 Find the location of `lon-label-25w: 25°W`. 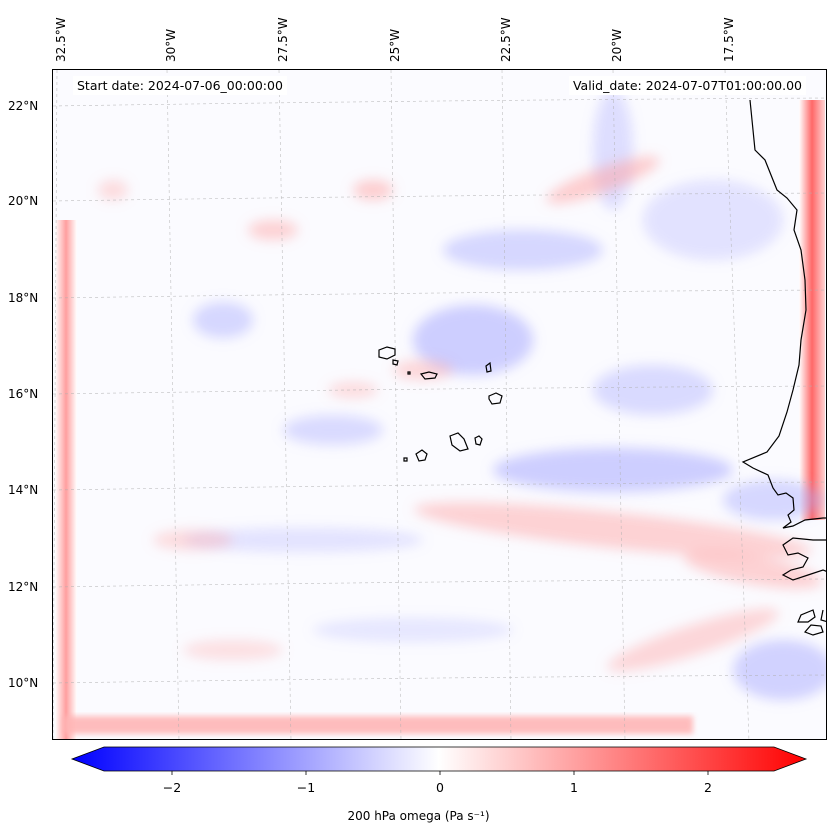

lon-label-25w: 25°W is located at coordinates (395, 45).